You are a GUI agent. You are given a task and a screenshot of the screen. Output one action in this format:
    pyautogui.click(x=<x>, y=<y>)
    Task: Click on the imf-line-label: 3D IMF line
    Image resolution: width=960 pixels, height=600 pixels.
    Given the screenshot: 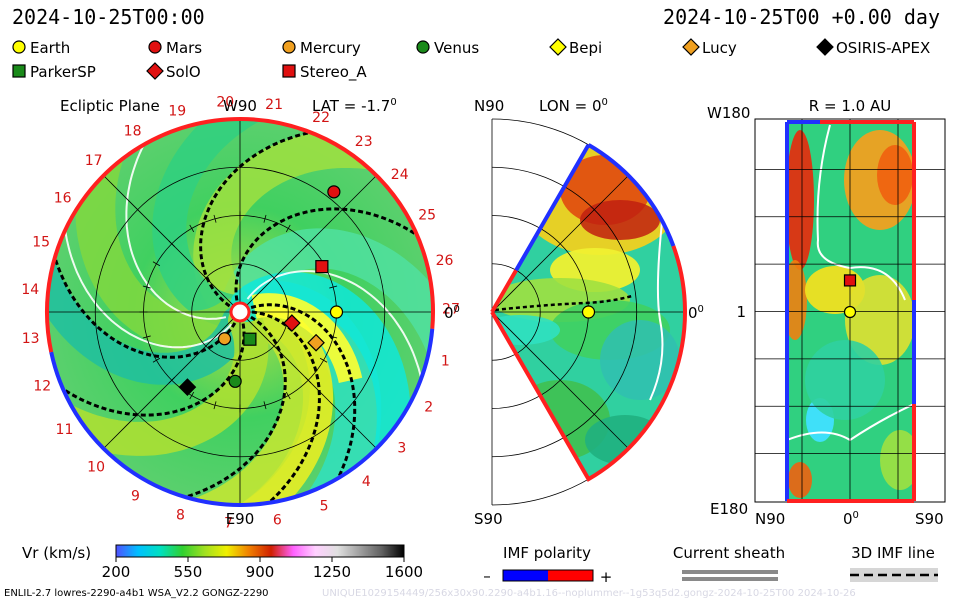 What is the action you would take?
    pyautogui.click(x=893, y=553)
    